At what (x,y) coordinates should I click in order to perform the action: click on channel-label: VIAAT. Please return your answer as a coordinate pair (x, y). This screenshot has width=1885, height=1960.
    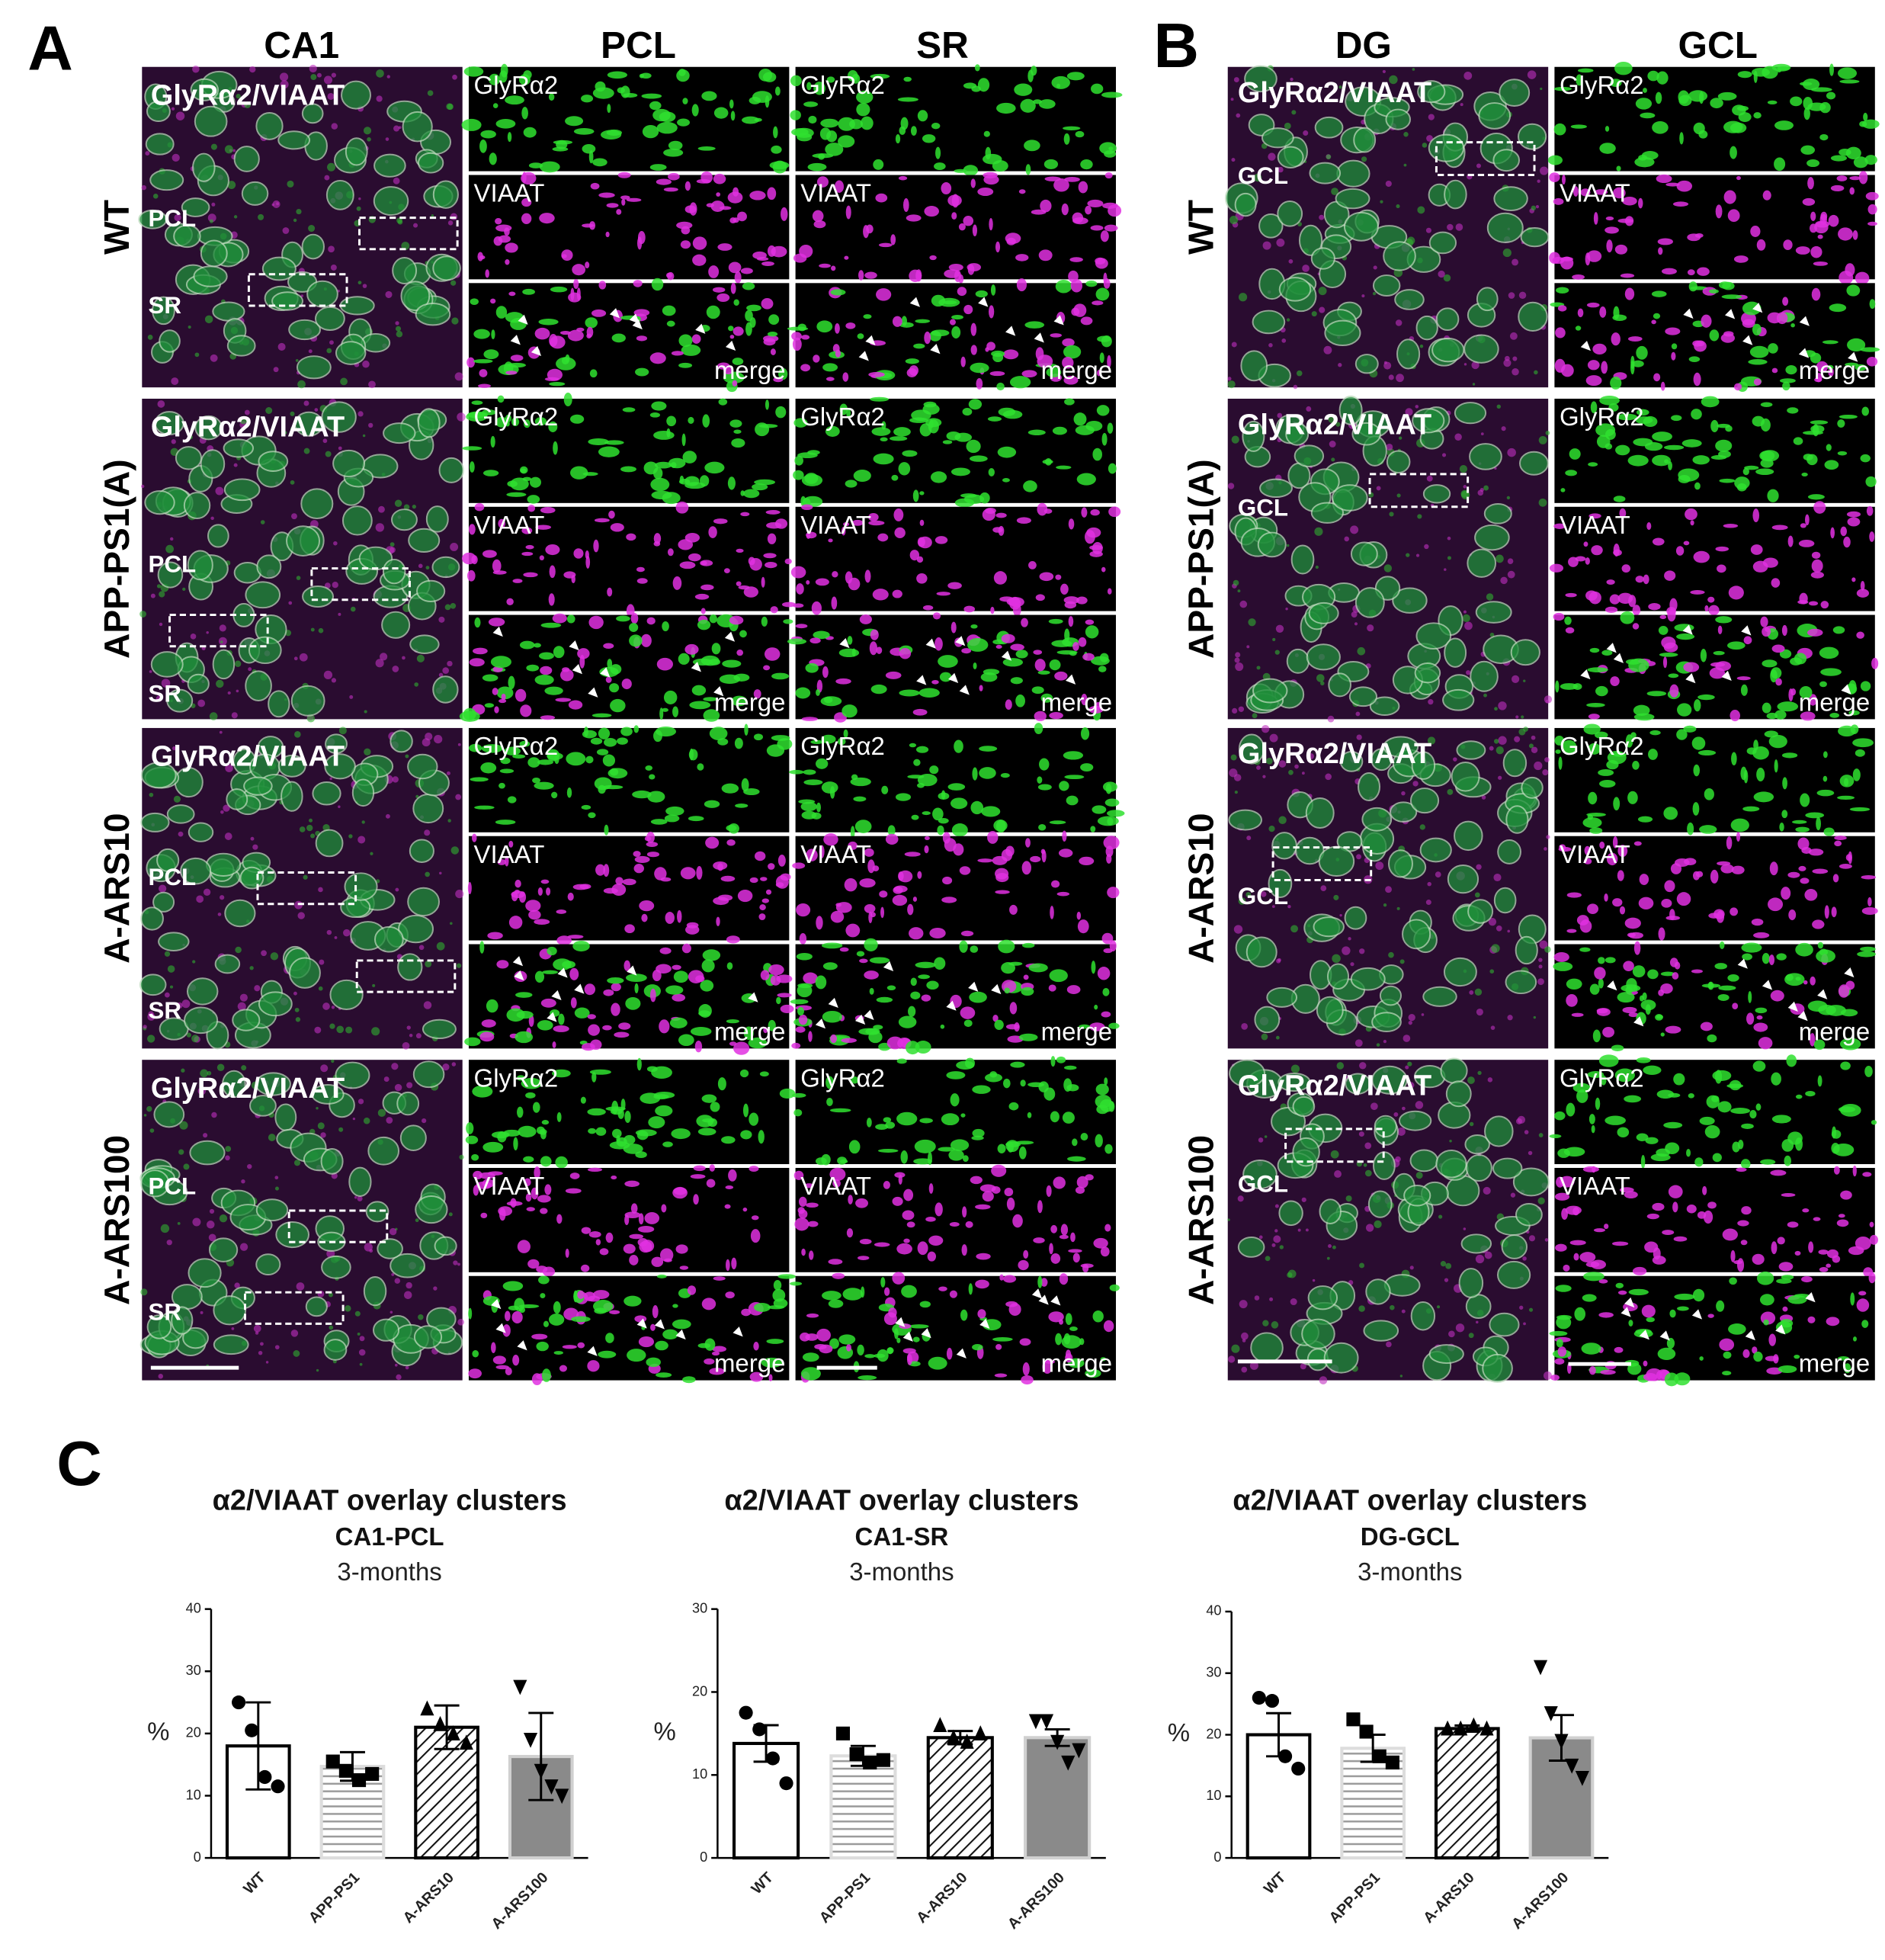
    Looking at the image, I should click on (510, 525).